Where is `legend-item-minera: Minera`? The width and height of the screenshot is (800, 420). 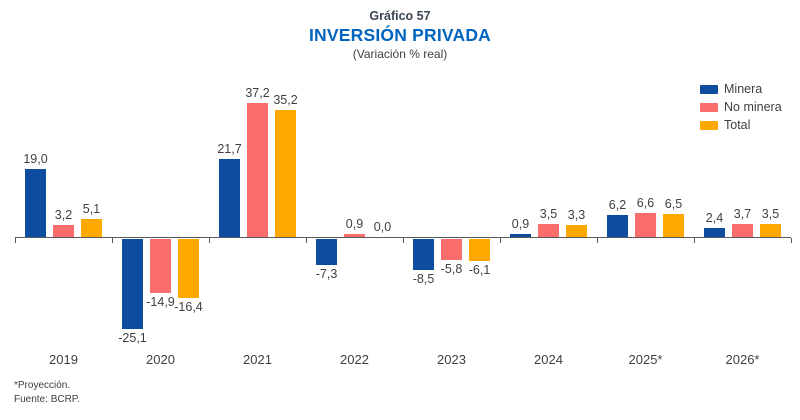 legend-item-minera: Minera is located at coordinates (741, 89).